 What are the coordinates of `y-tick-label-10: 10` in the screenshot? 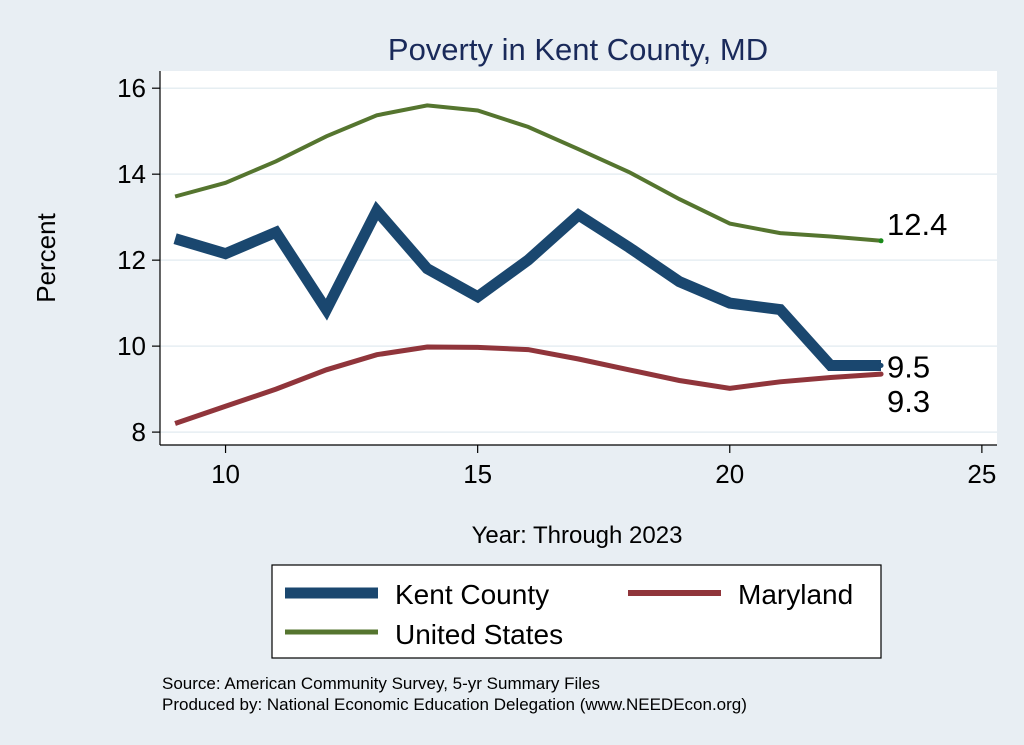 It's located at (131, 346).